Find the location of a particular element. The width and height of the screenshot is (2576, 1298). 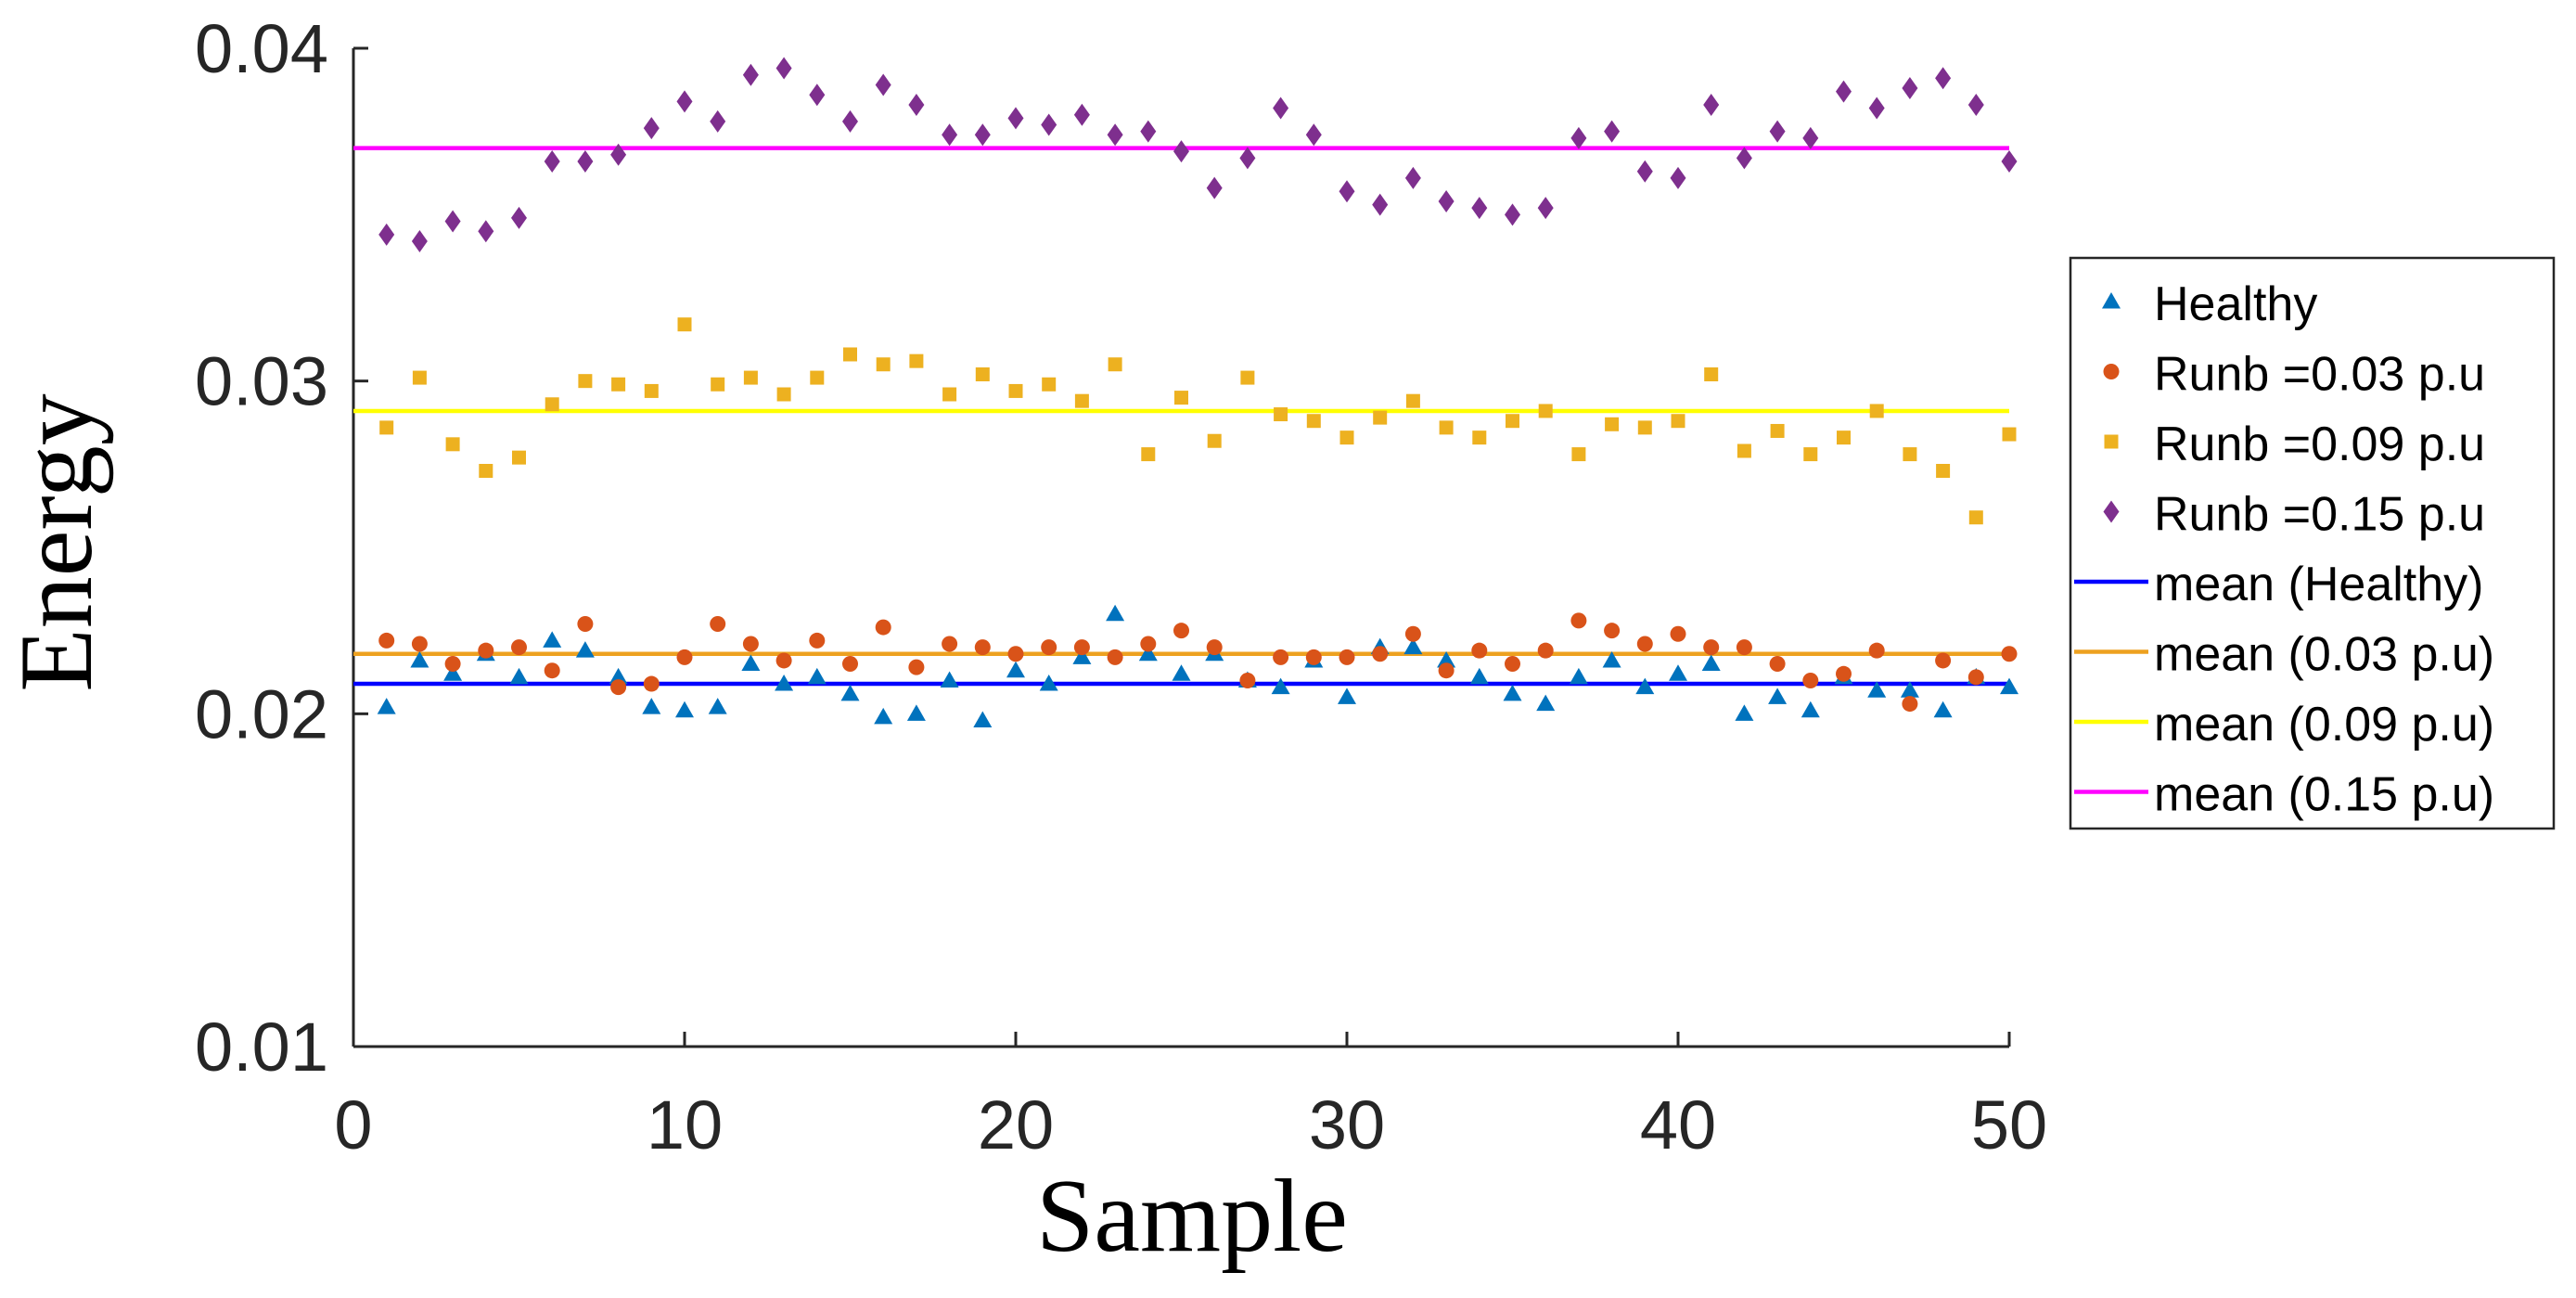

x-ticks: 0 10 20 30 40 50 is located at coordinates (1190, 1097).